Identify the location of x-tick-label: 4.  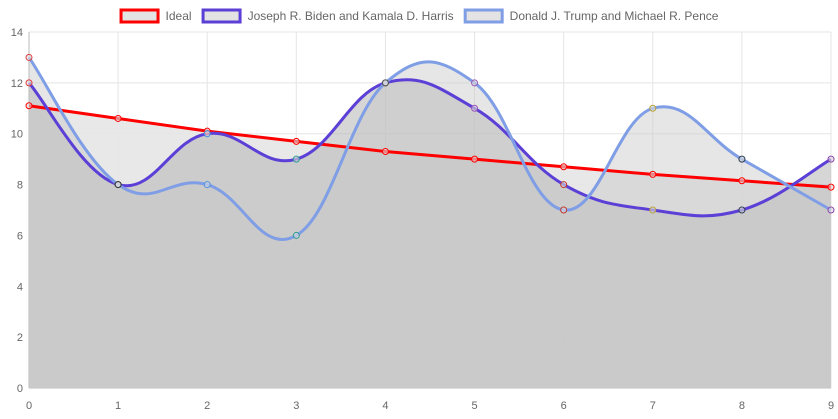
(385, 406).